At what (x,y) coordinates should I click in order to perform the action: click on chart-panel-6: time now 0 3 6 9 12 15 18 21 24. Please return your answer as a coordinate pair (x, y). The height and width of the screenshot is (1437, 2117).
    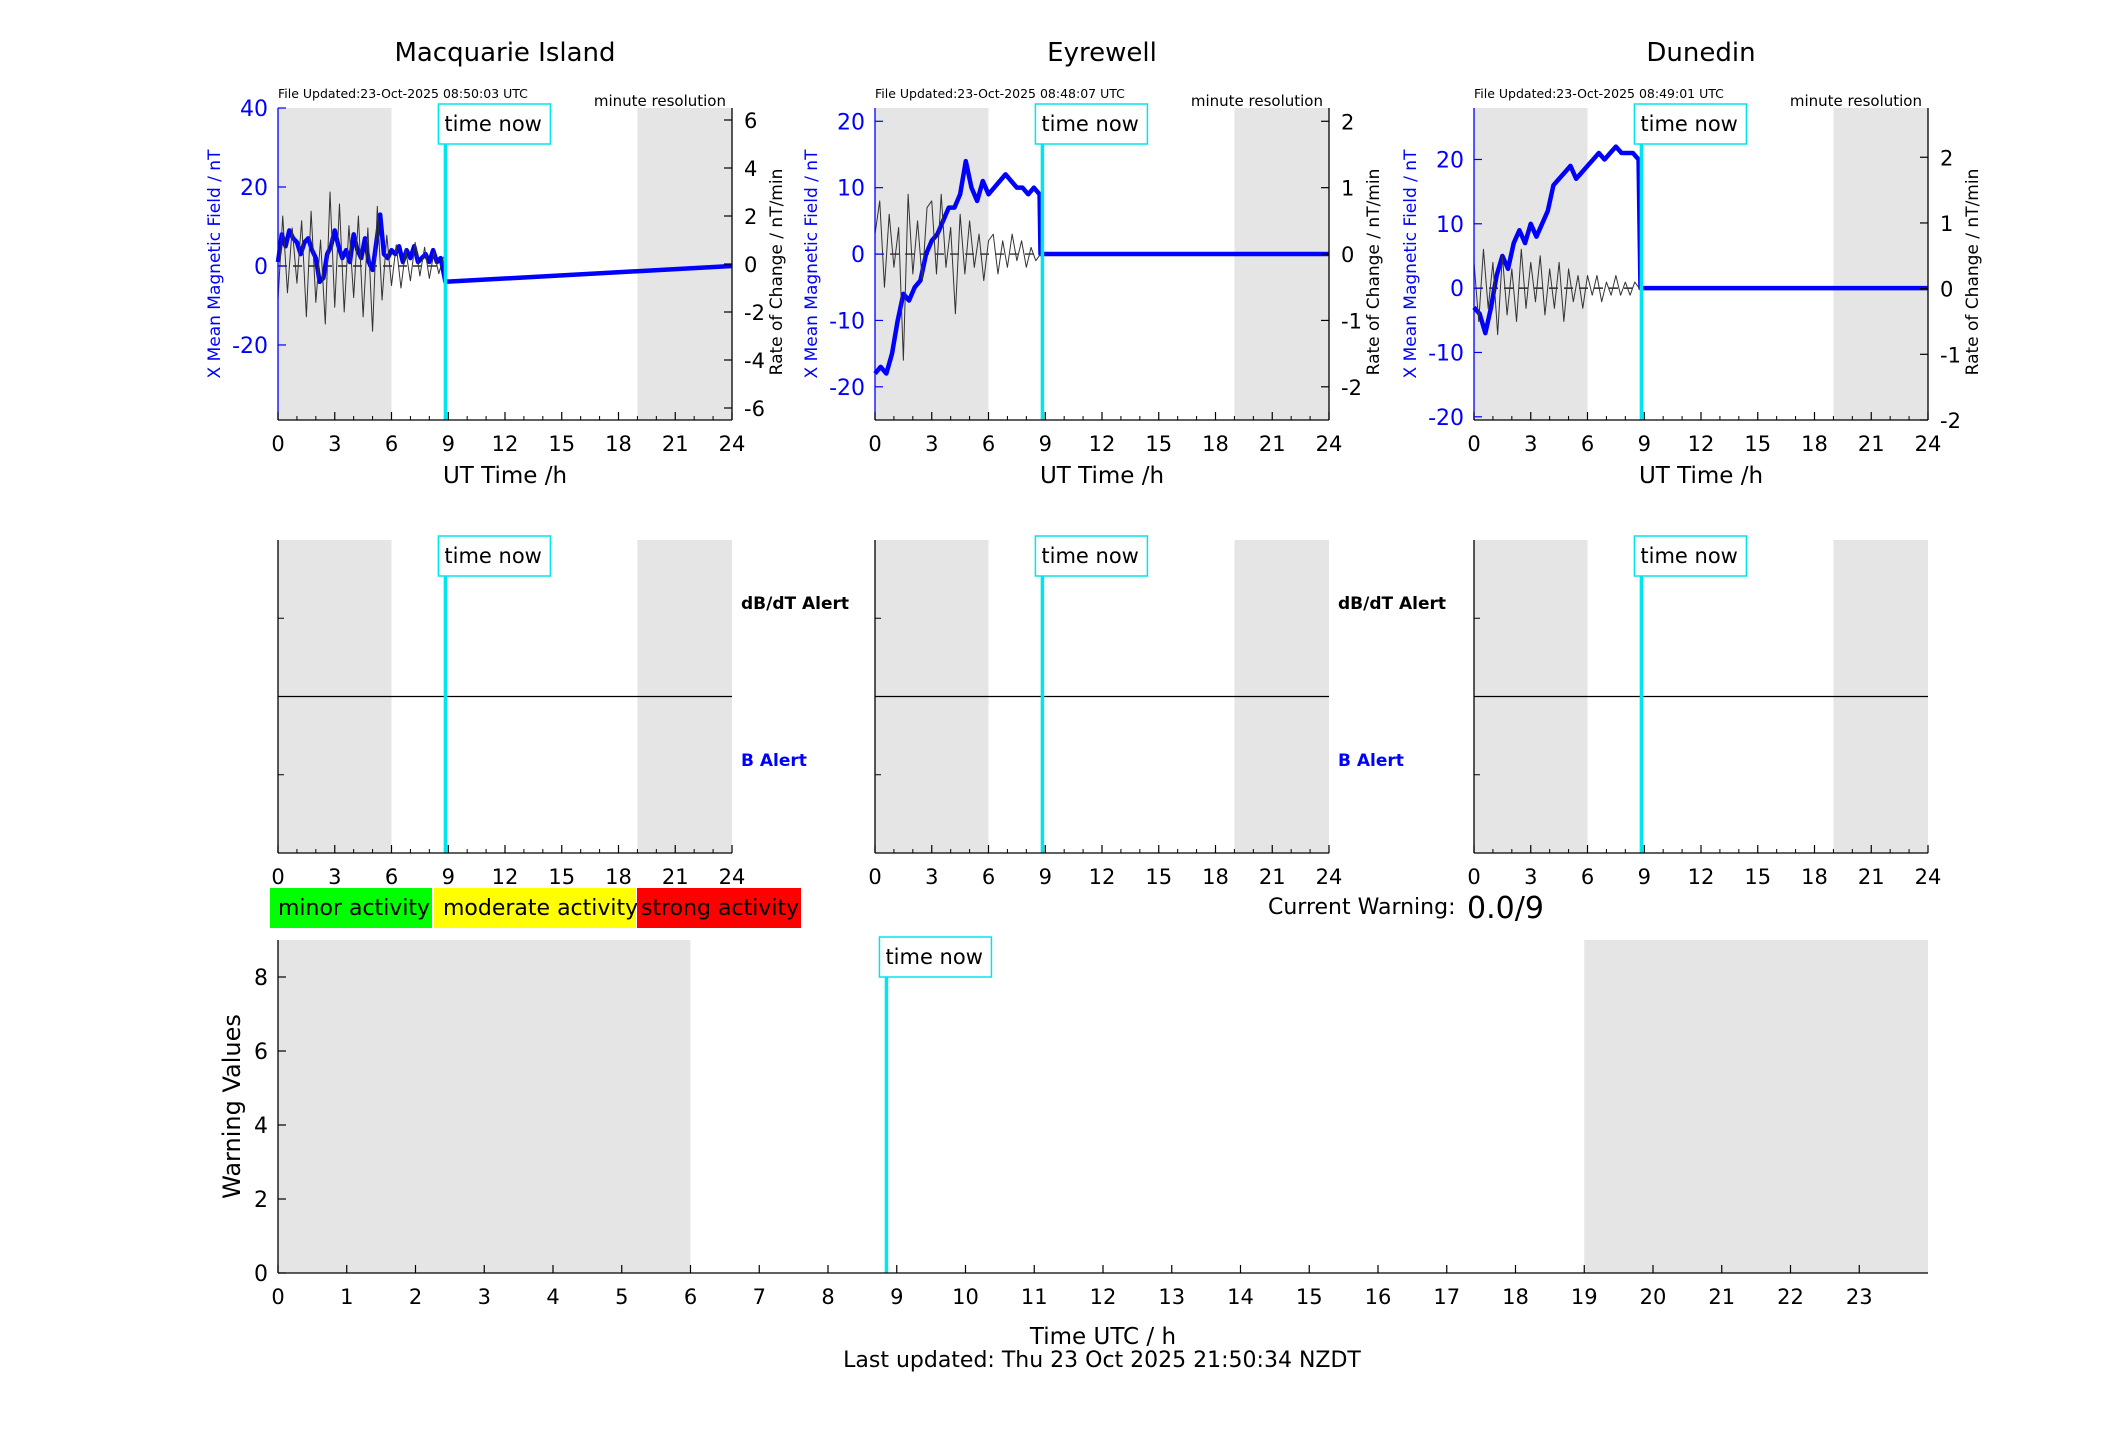
    Looking at the image, I should click on (1704, 712).